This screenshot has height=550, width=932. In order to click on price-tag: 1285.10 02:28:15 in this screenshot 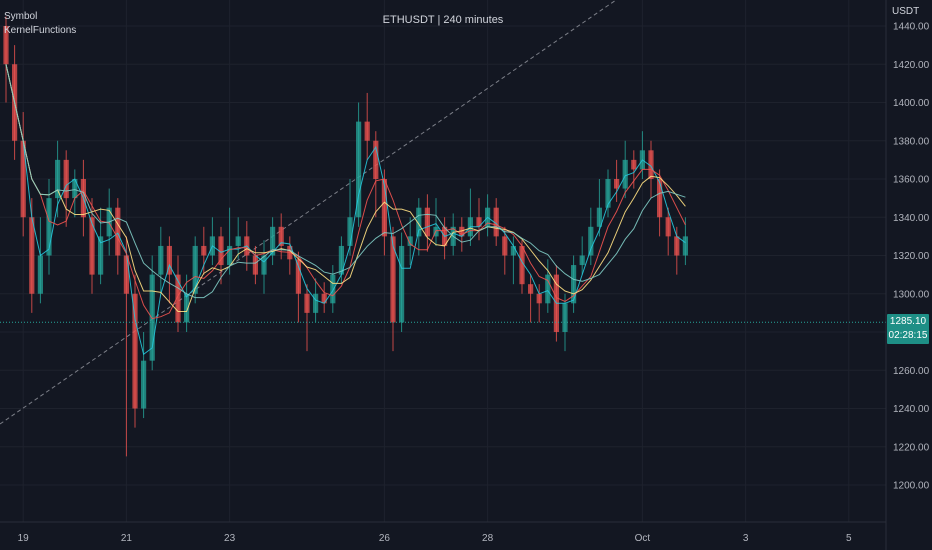, I will do `click(908, 329)`.